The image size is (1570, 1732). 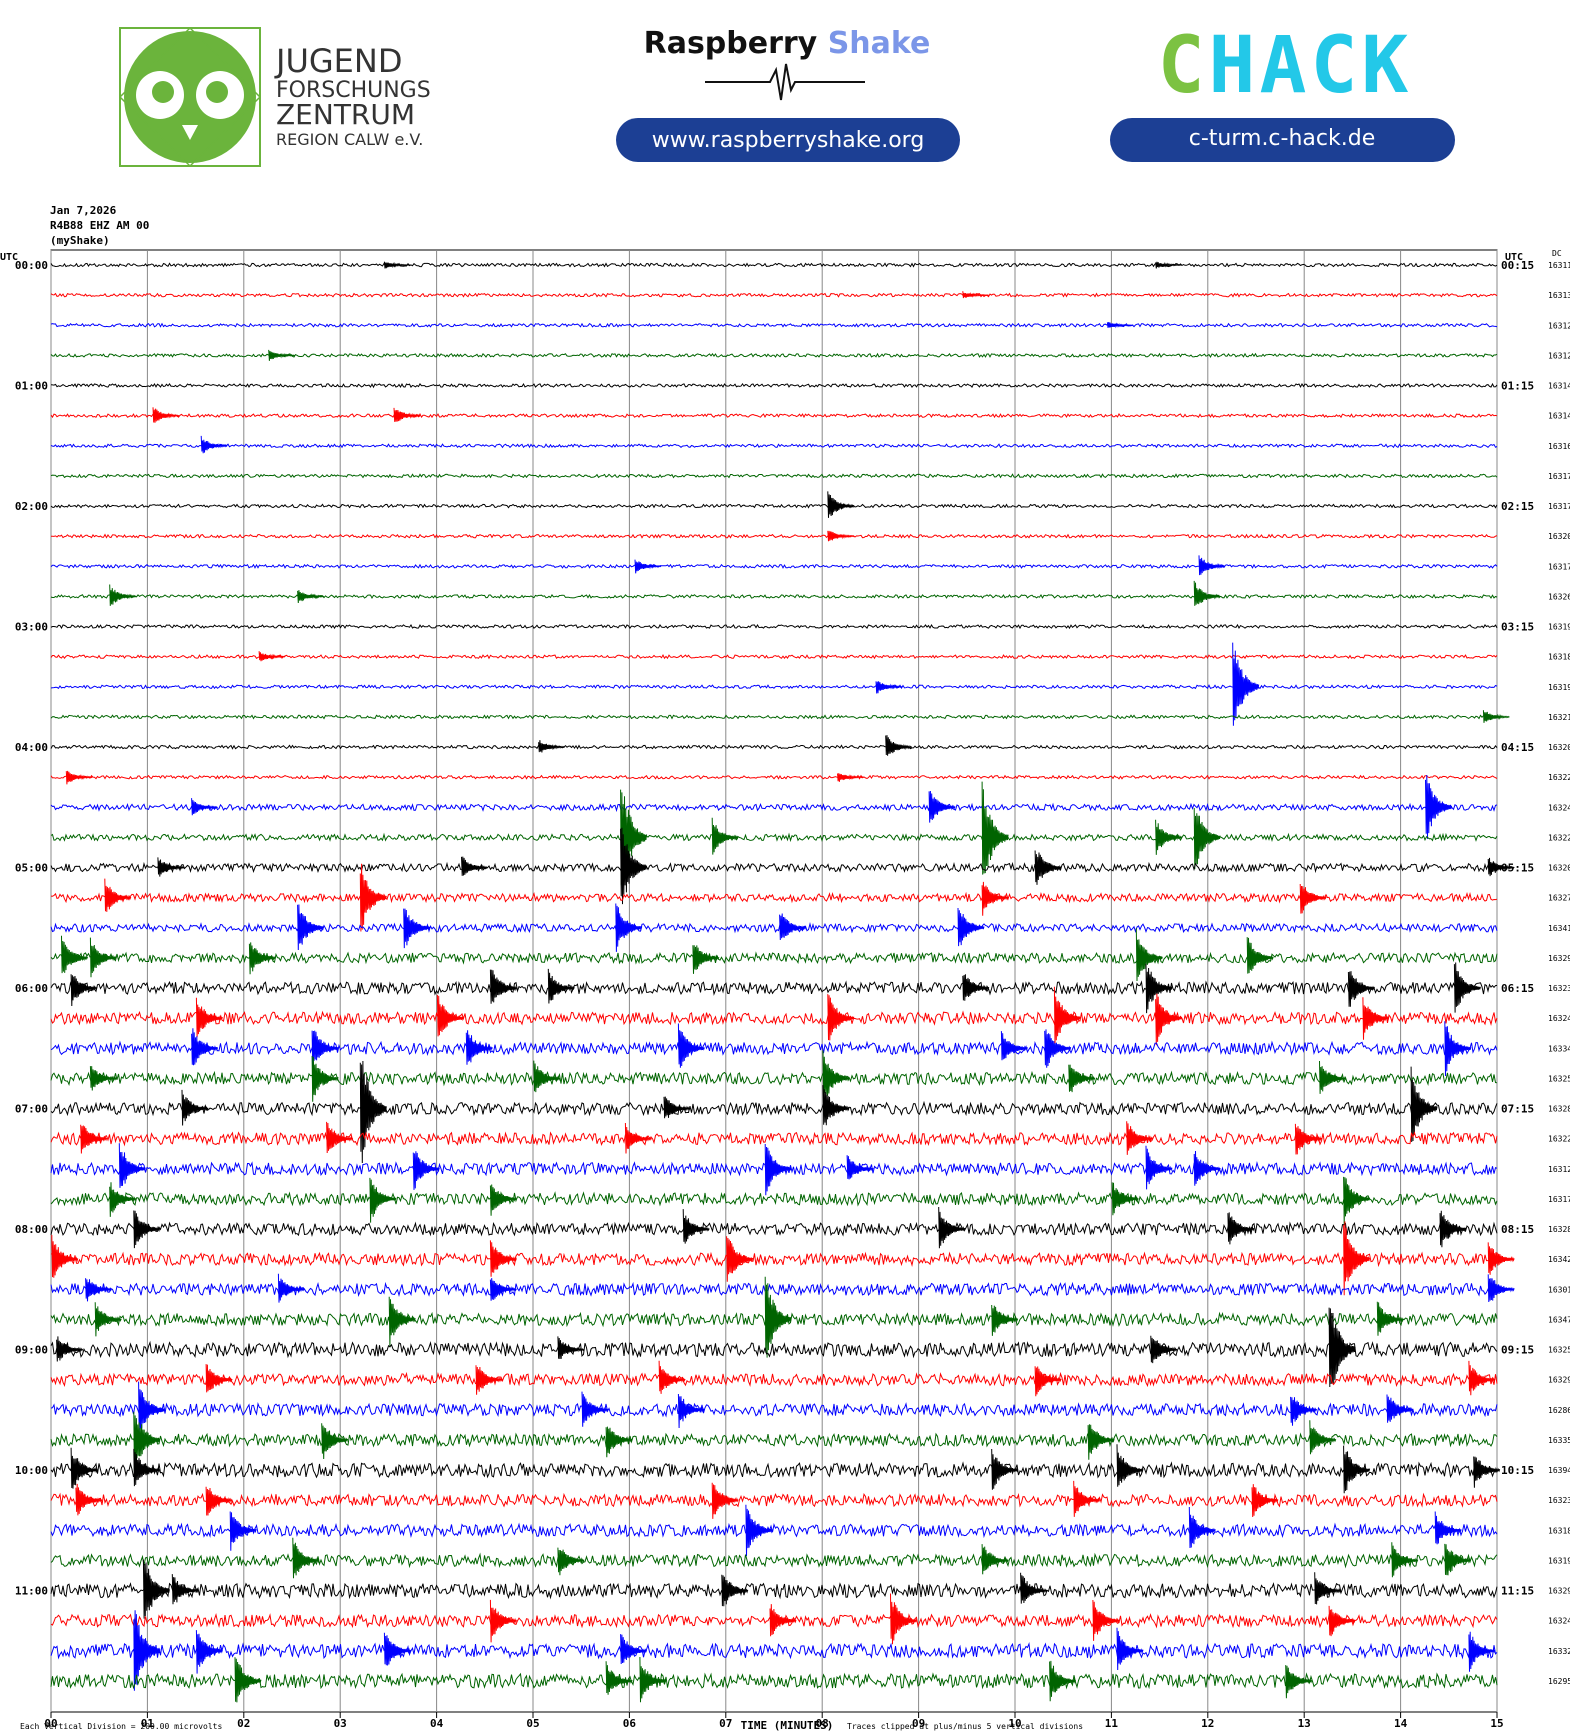 I want to click on info-line: Jan 7,2026, so click(x=83, y=210).